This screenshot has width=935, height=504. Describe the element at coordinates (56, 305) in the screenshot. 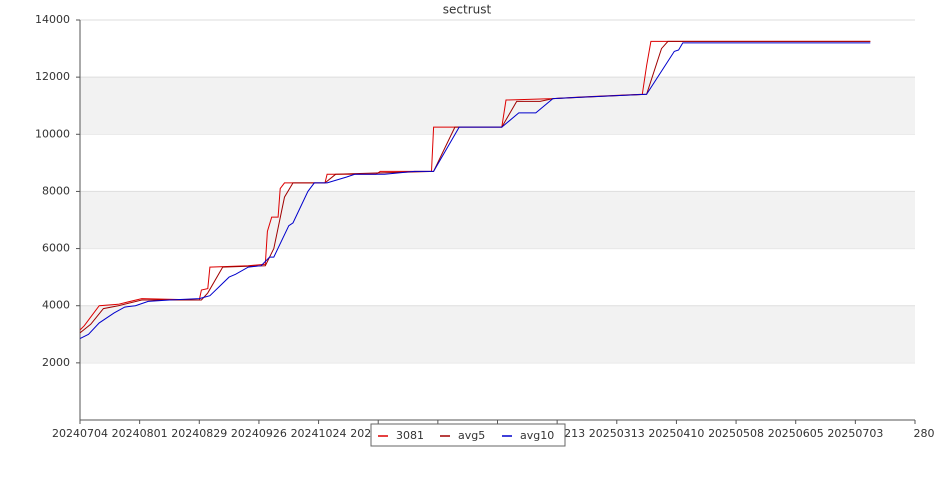

I see `y-tick-label: 4000` at that location.